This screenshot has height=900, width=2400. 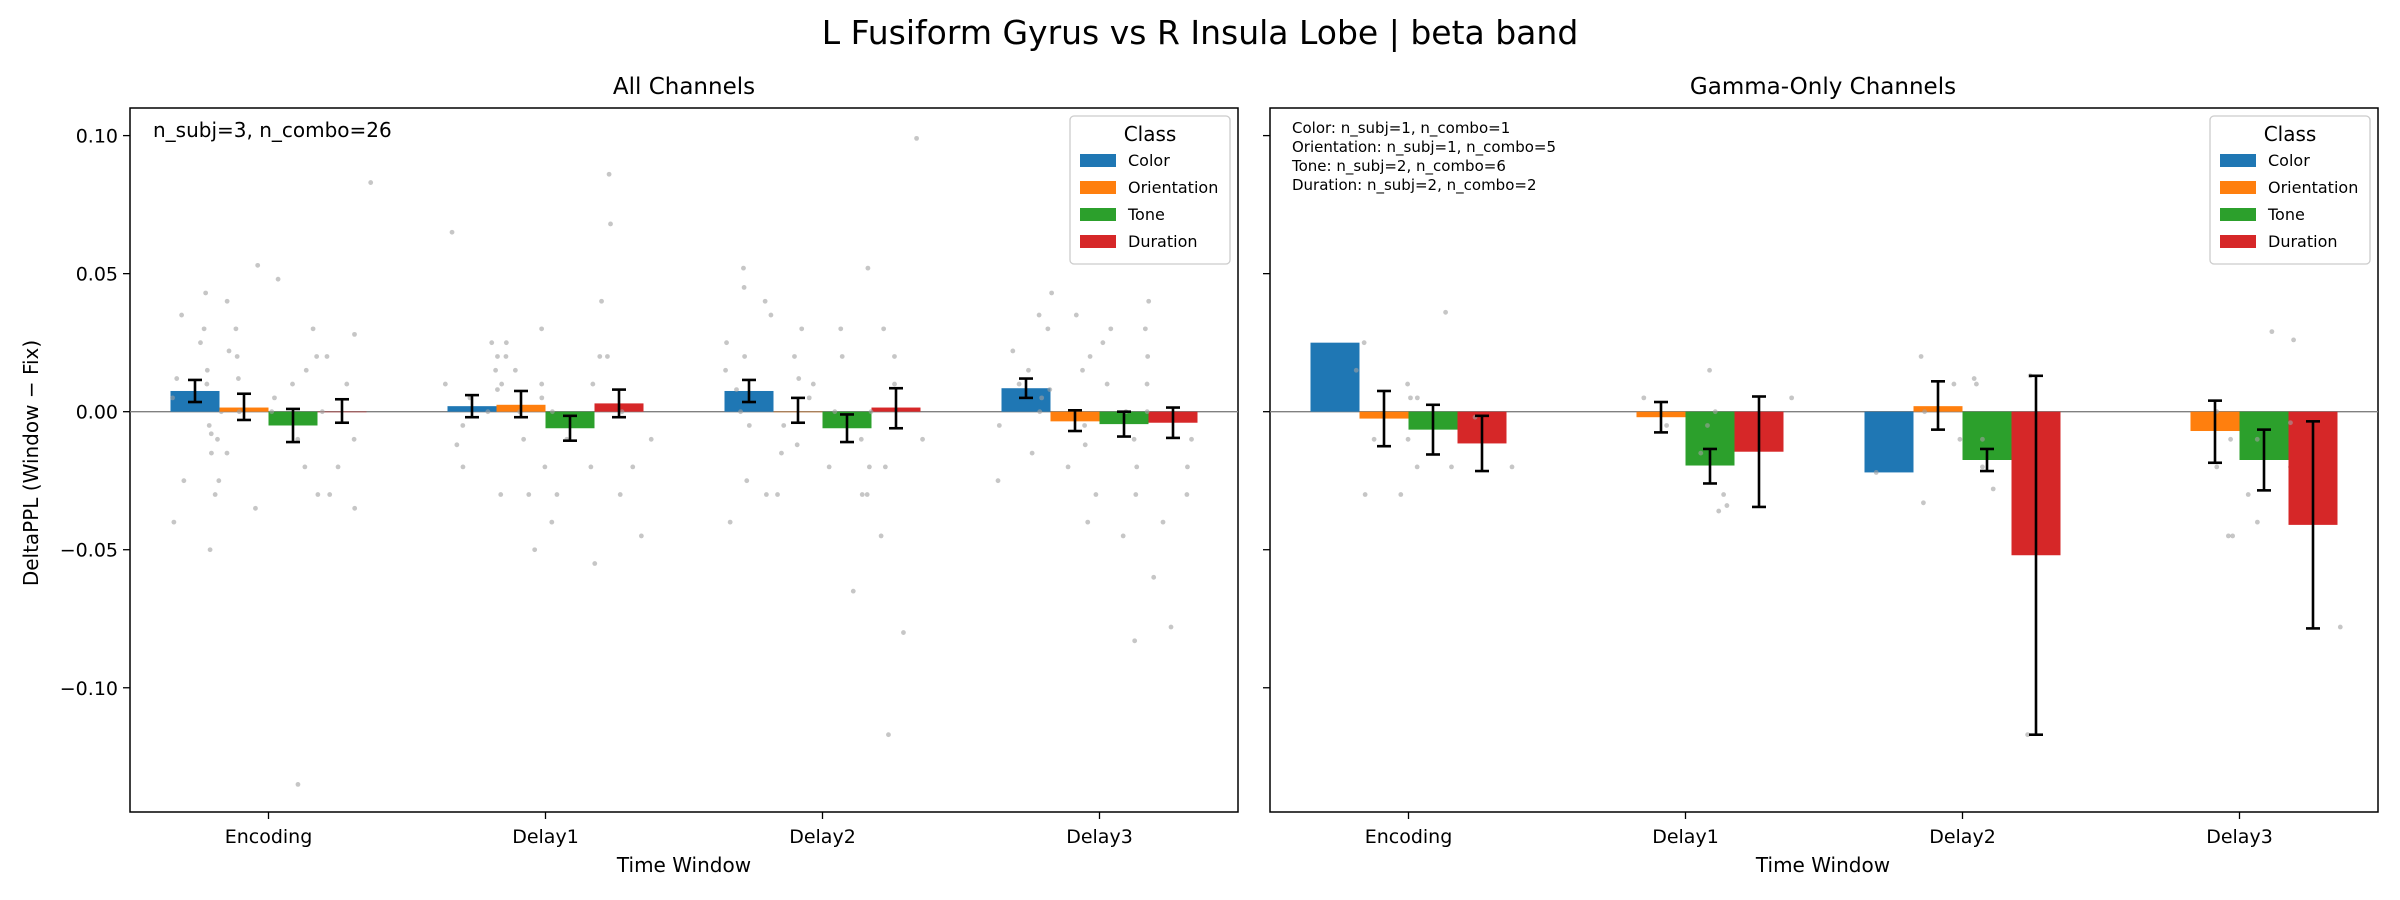 What do you see at coordinates (1149, 160) in the screenshot?
I see `legend-label-color: Color` at bounding box center [1149, 160].